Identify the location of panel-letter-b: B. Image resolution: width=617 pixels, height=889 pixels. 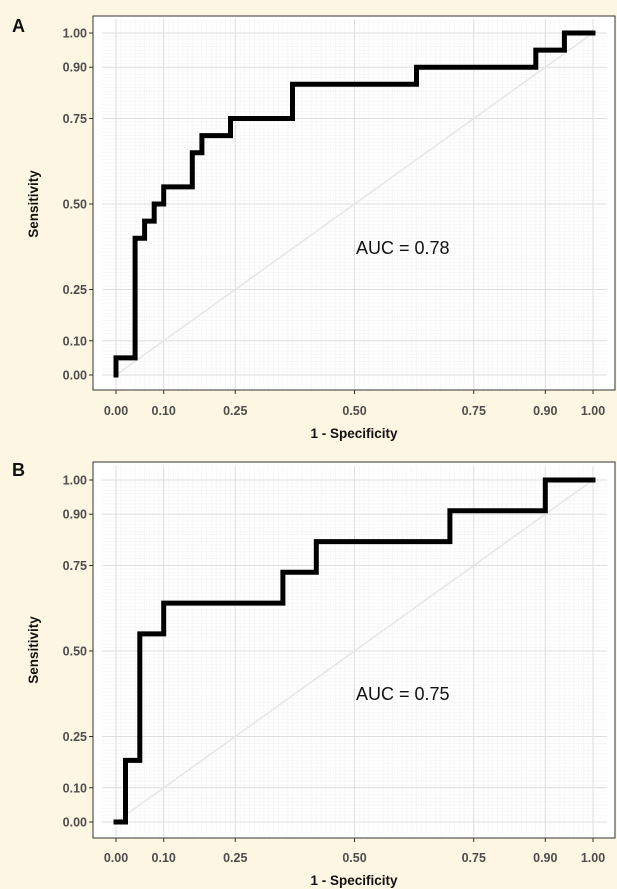
(18, 470).